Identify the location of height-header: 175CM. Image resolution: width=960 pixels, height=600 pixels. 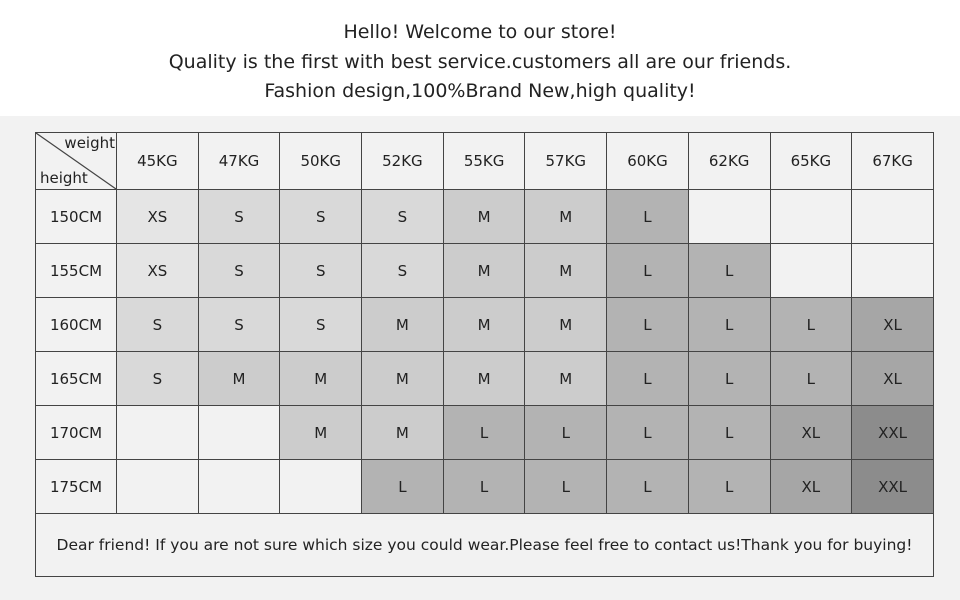
(76, 486).